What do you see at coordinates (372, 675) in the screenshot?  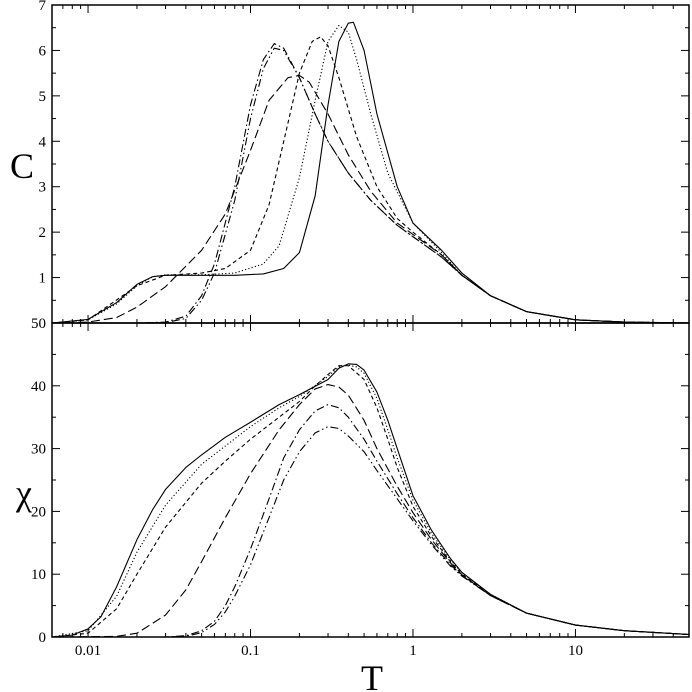 I see `x-axis-label: T` at bounding box center [372, 675].